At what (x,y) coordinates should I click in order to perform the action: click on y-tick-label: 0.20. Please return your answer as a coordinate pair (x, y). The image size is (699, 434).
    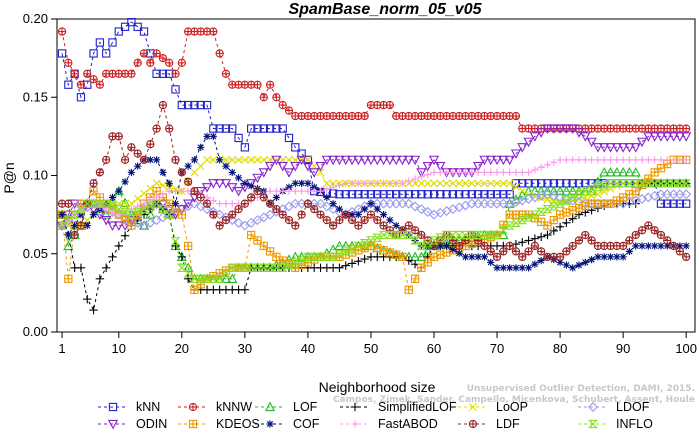
    Looking at the image, I should click on (35, 18).